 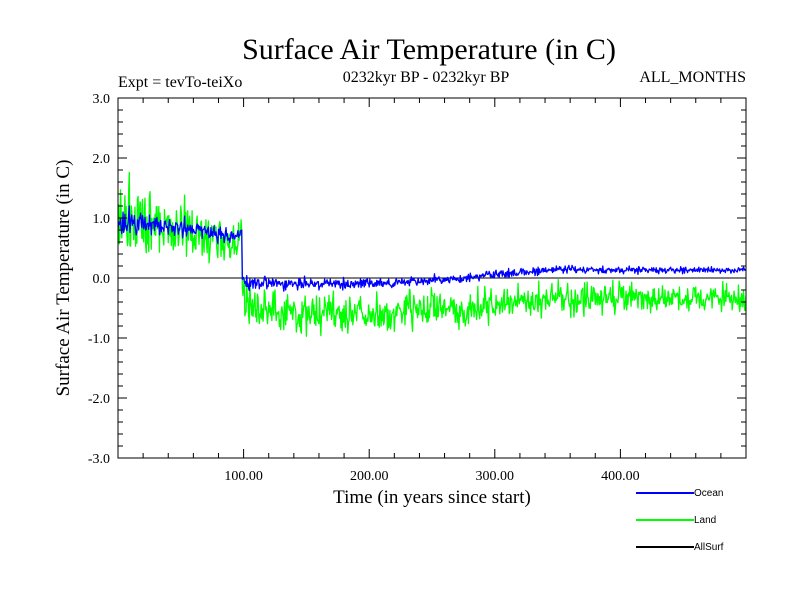 I want to click on legend-label-ocean: Ocean, so click(x=708, y=493).